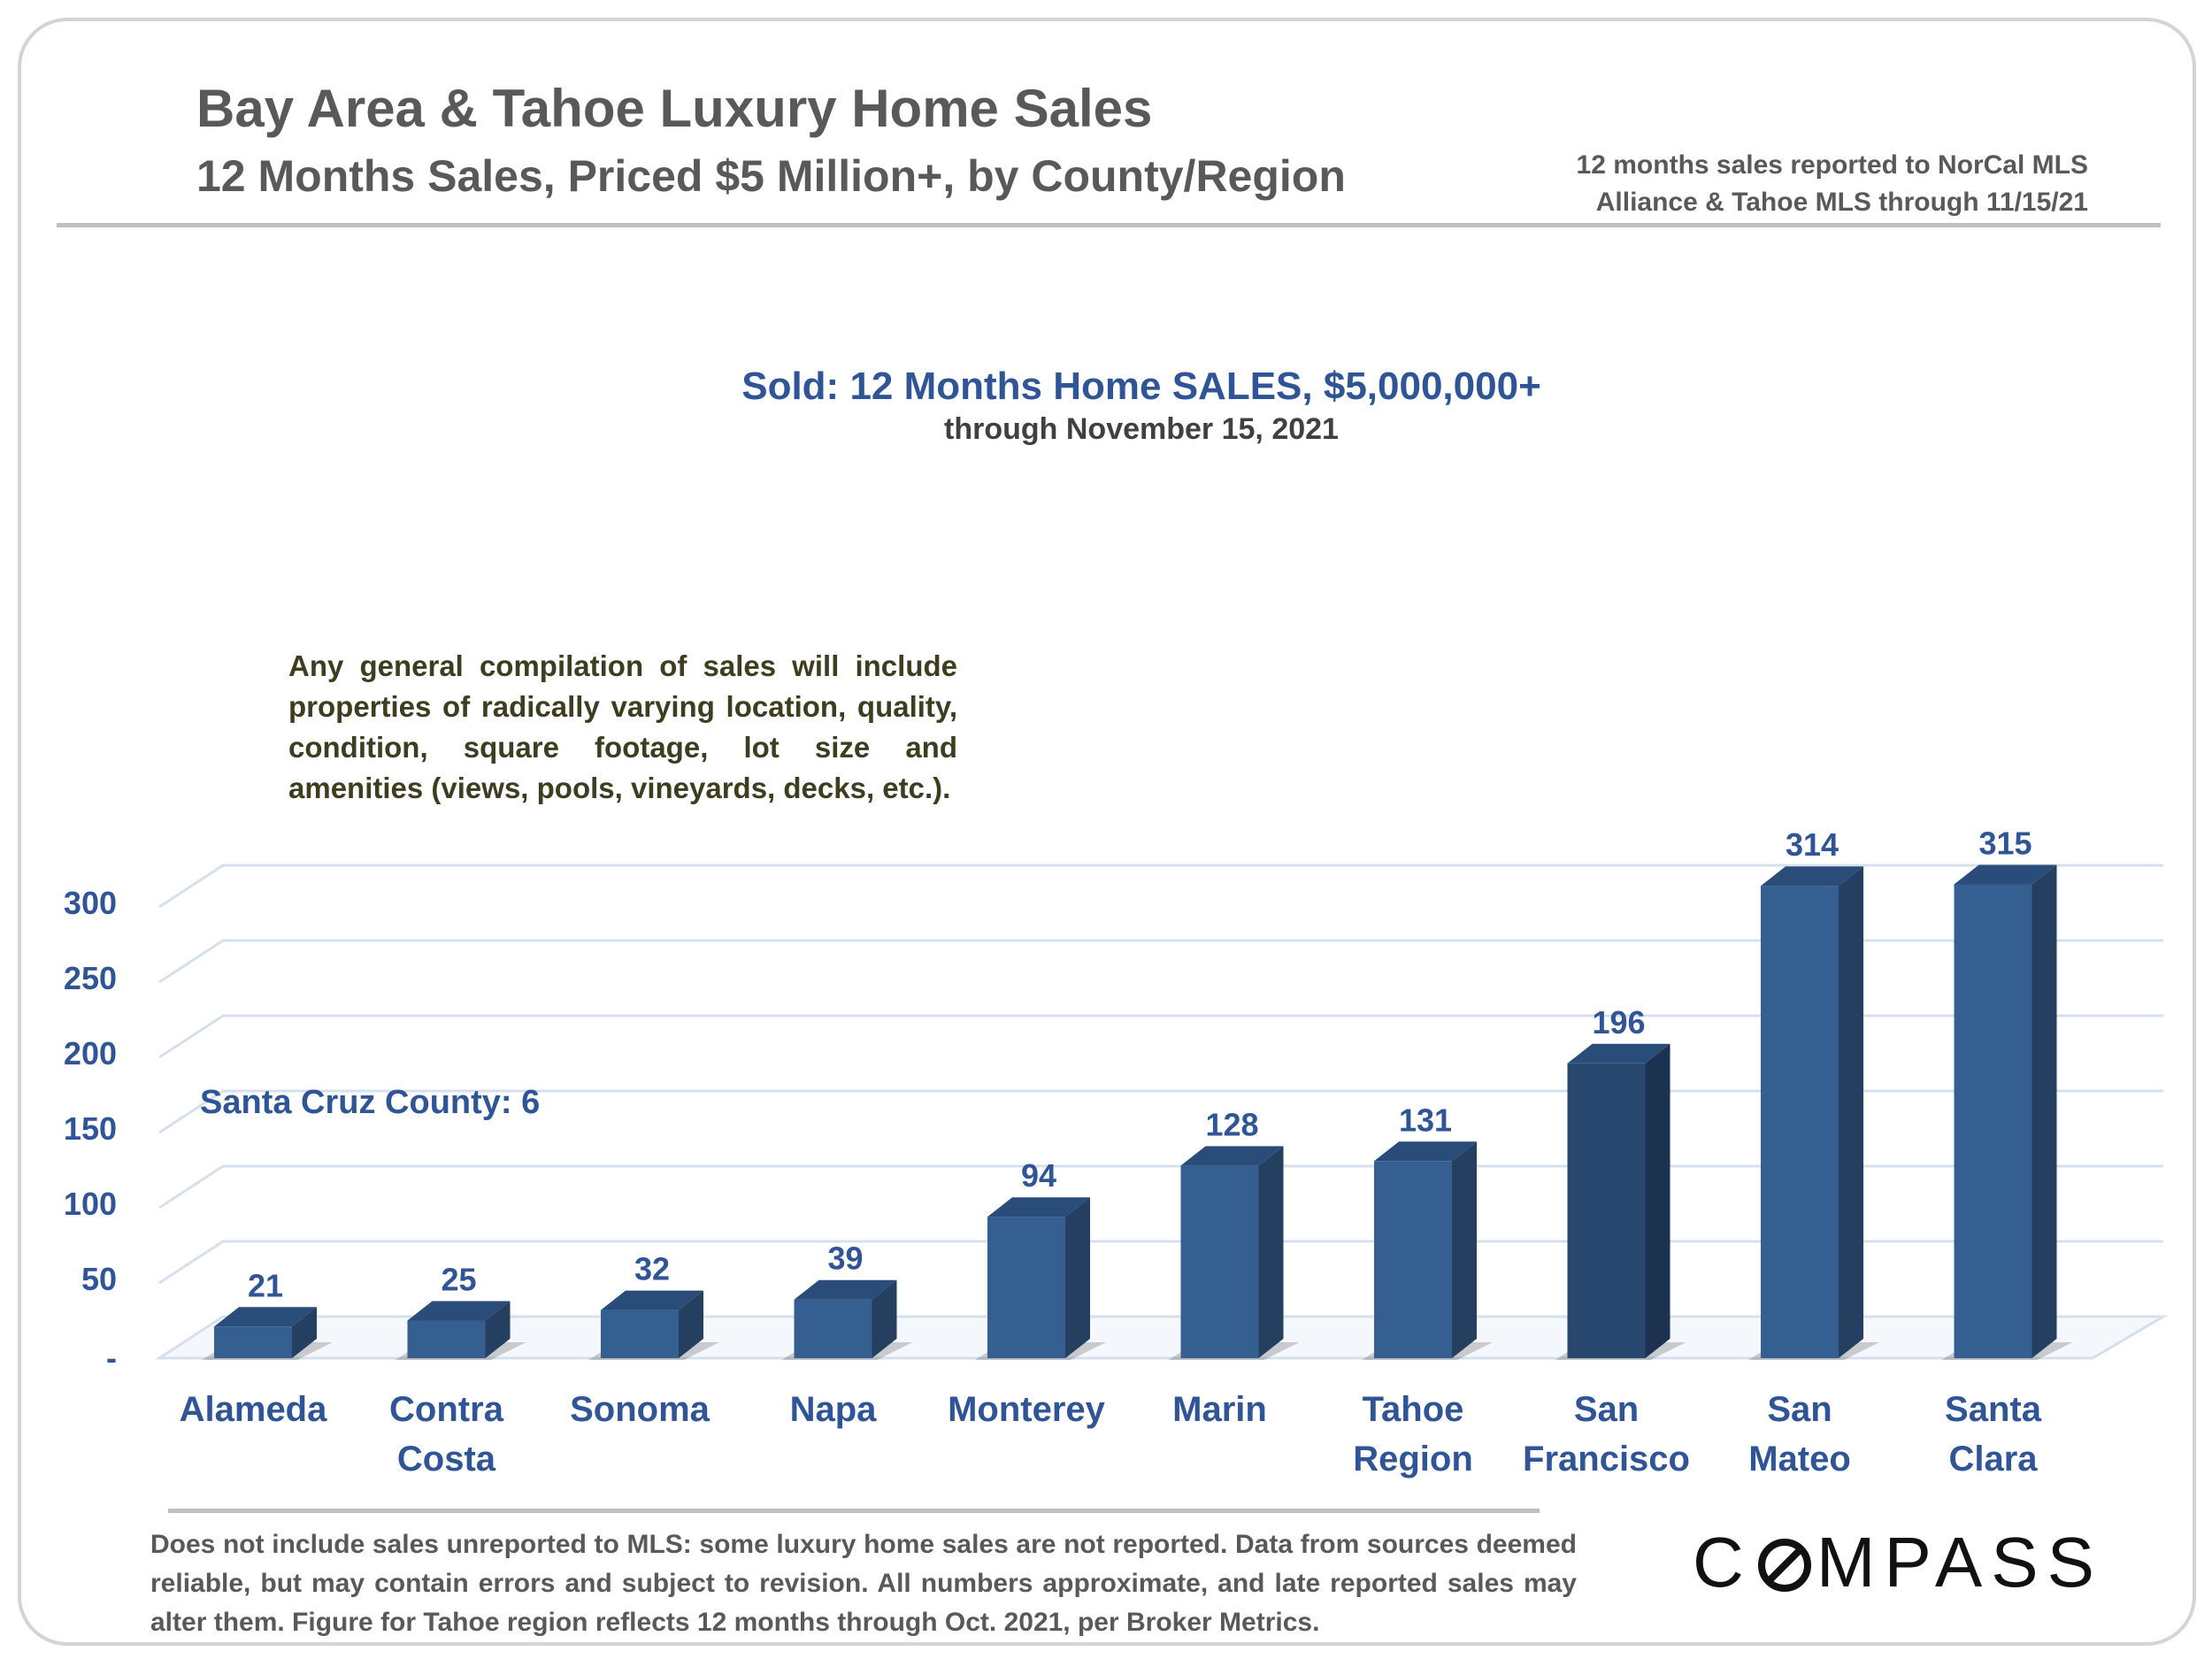  I want to click on x-tick-label: Contra, so click(447, 1410).